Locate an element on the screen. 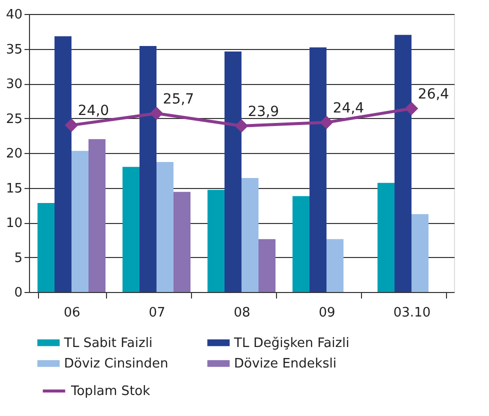 This screenshot has height=416, width=489. data-label: 24,4 is located at coordinates (348, 108).